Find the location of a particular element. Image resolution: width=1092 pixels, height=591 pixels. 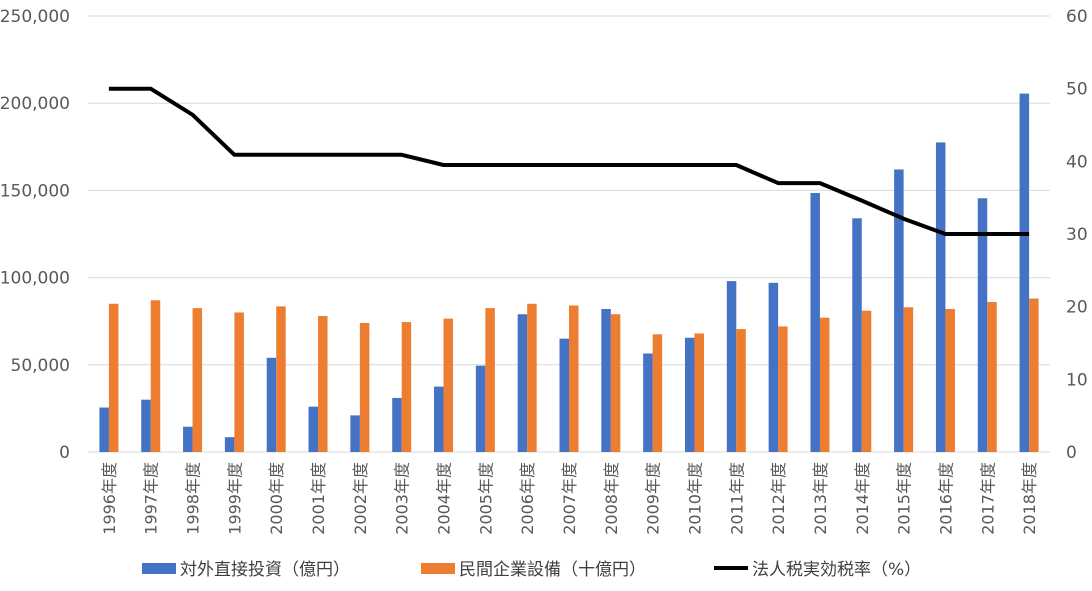

legend: 対外直接投資（億円） 民間企業設備（十億円） 法人税実効税率（%） is located at coordinates (531, 570).